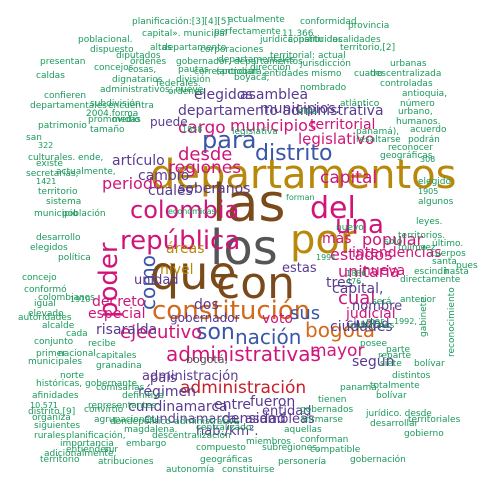 The image size is (480, 480). I want to click on cloud-word-caldas: caldas, so click(50, 76).